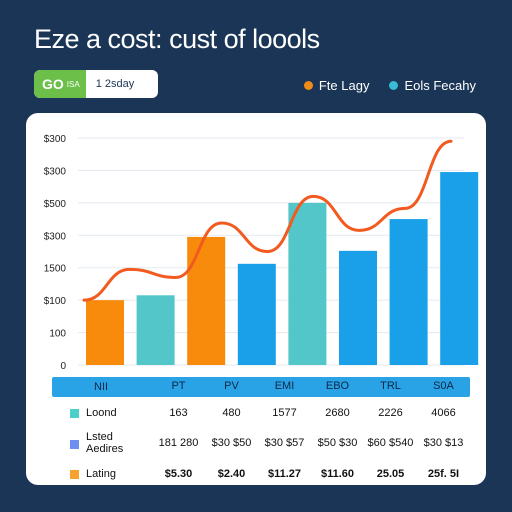 The height and width of the screenshot is (512, 512). What do you see at coordinates (390, 443) in the screenshot?
I see `table-cell: $60 $540` at bounding box center [390, 443].